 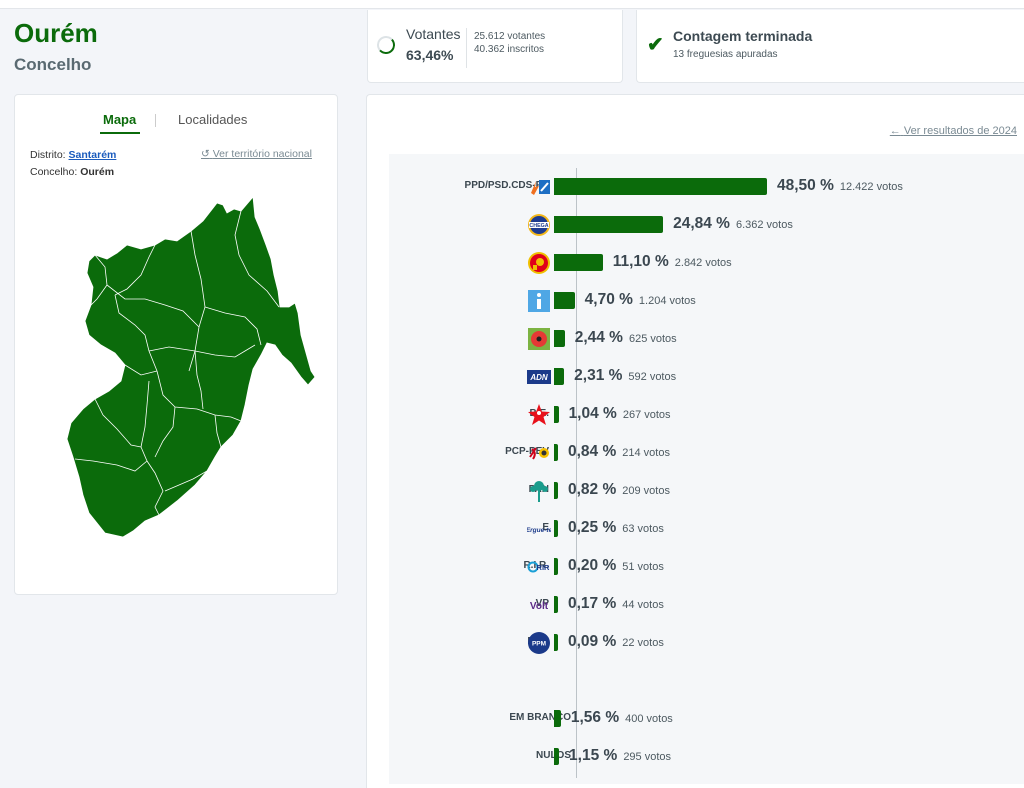 I want to click on national-territory-label: Ver território nacional, so click(x=262, y=154).